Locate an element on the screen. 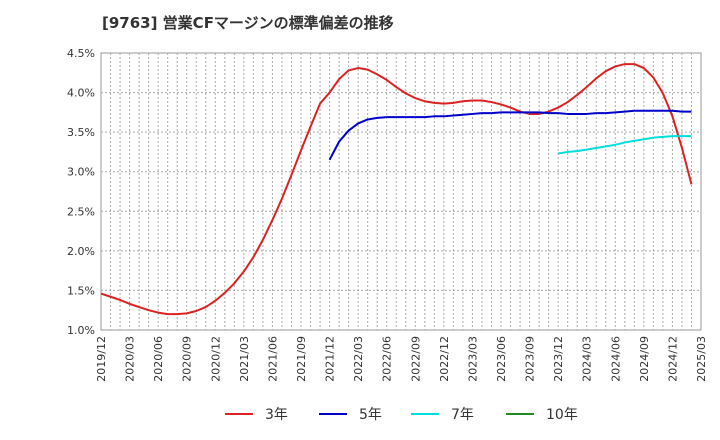  x-tick-label: 2023/06 is located at coordinates (501, 359).